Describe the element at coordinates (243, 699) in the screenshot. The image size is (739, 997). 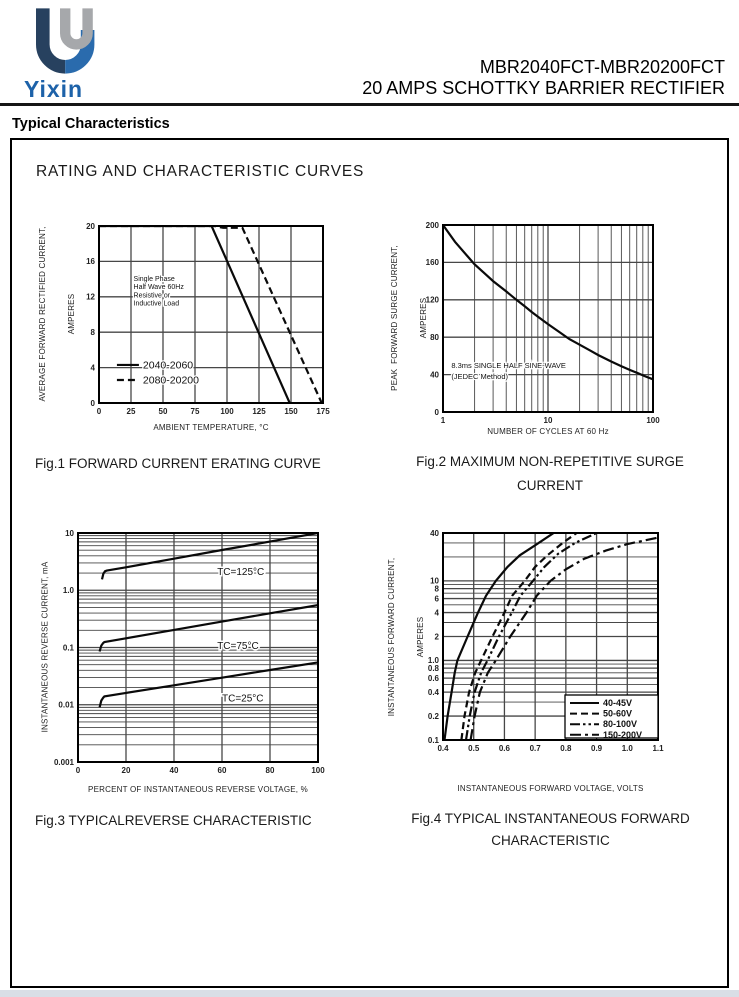
I see `svg-text: TC=25°C` at that location.